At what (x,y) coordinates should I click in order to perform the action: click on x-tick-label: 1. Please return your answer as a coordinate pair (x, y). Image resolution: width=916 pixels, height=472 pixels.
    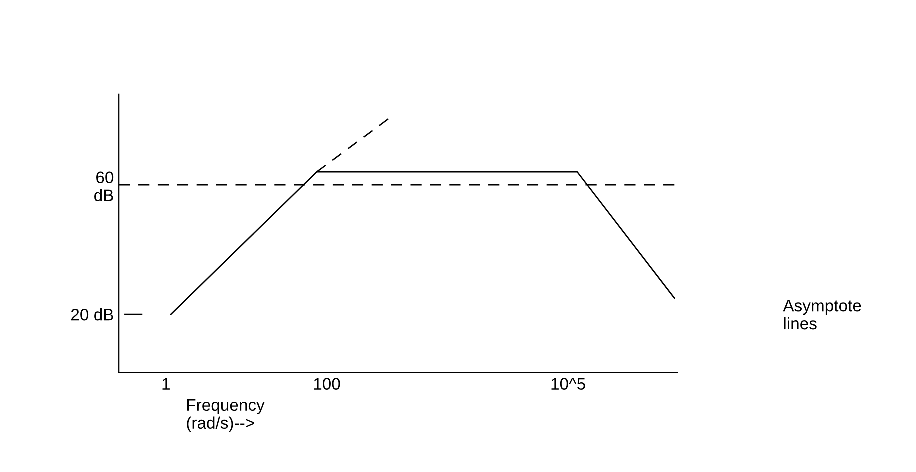
    Looking at the image, I should click on (166, 384).